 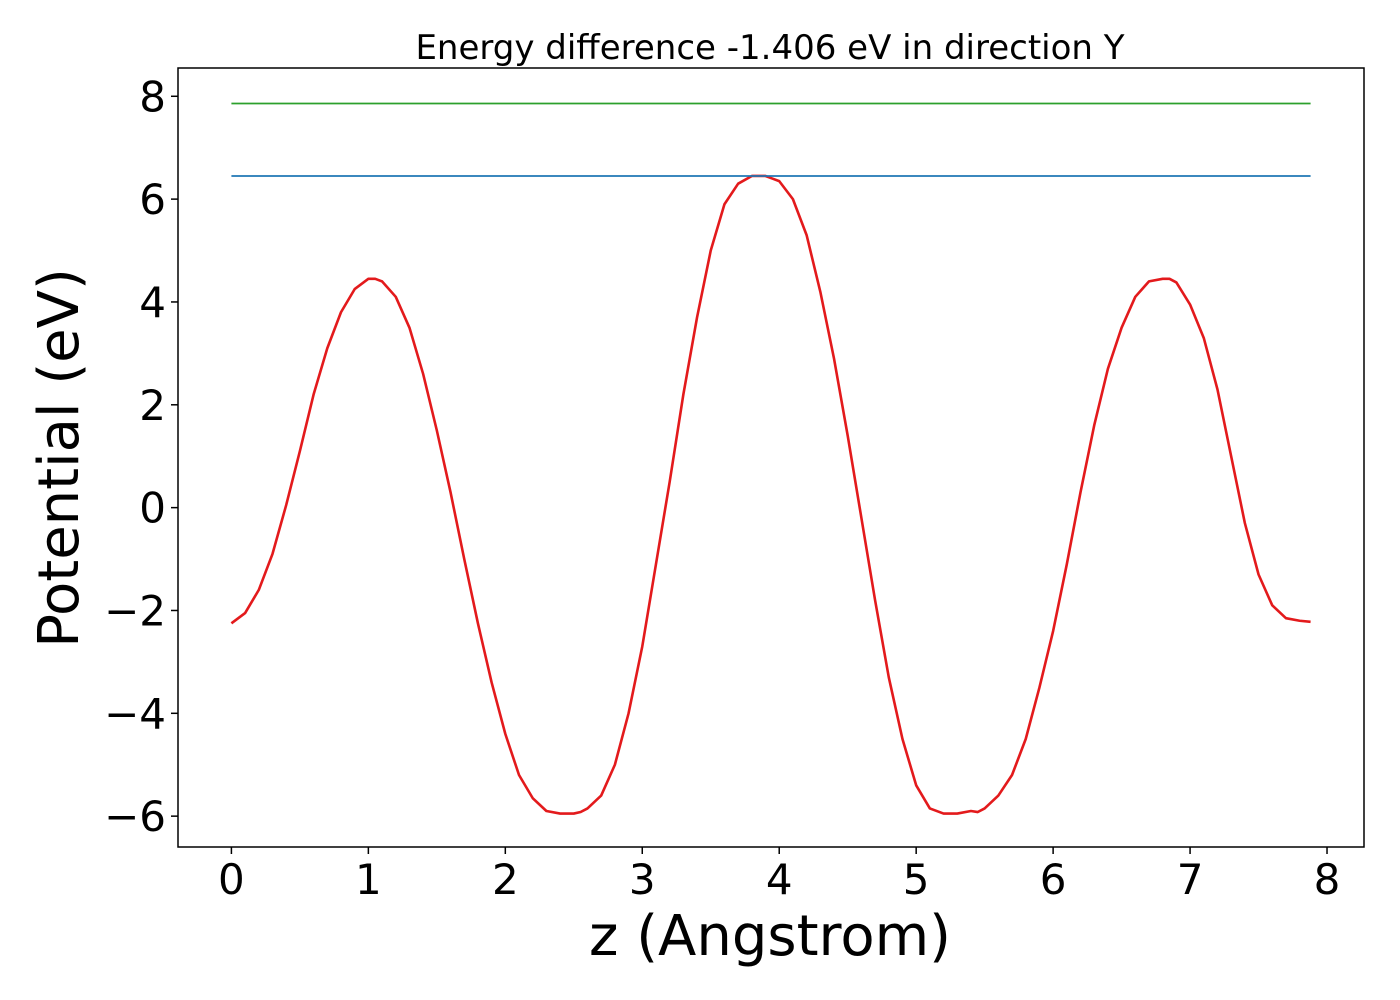 What do you see at coordinates (59, 458) in the screenshot?
I see `y-axis-label: Potential (eV)` at bounding box center [59, 458].